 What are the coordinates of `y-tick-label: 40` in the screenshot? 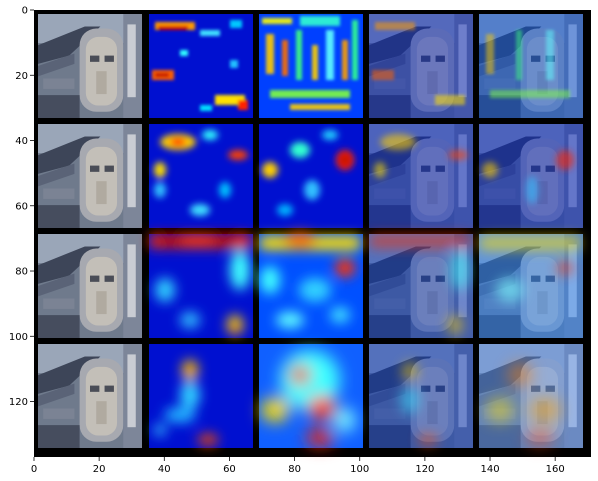 It's located at (21, 141).